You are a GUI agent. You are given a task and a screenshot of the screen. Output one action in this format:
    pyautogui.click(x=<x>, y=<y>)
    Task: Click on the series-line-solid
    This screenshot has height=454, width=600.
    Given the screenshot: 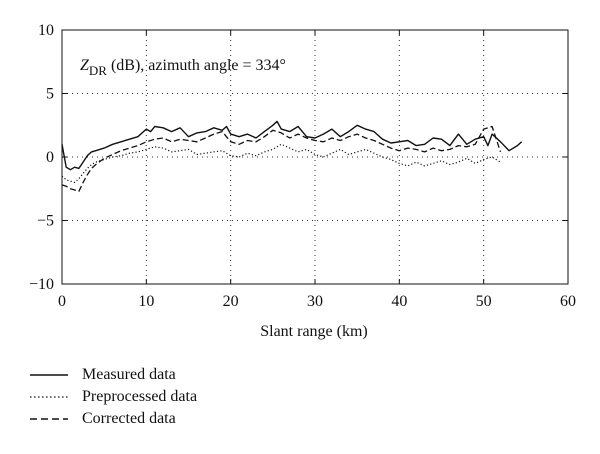 What is the action you would take?
    pyautogui.click(x=292, y=145)
    